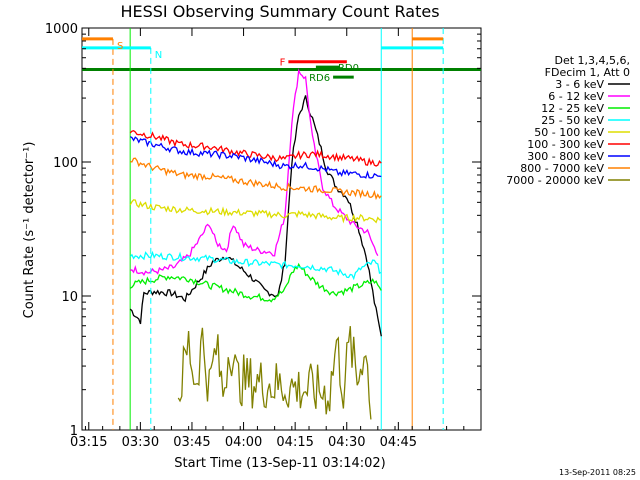 Image resolution: width=640 pixels, height=480 pixels. What do you see at coordinates (572, 108) in the screenshot?
I see `legend-label: 12 - 25 keV` at bounding box center [572, 108].